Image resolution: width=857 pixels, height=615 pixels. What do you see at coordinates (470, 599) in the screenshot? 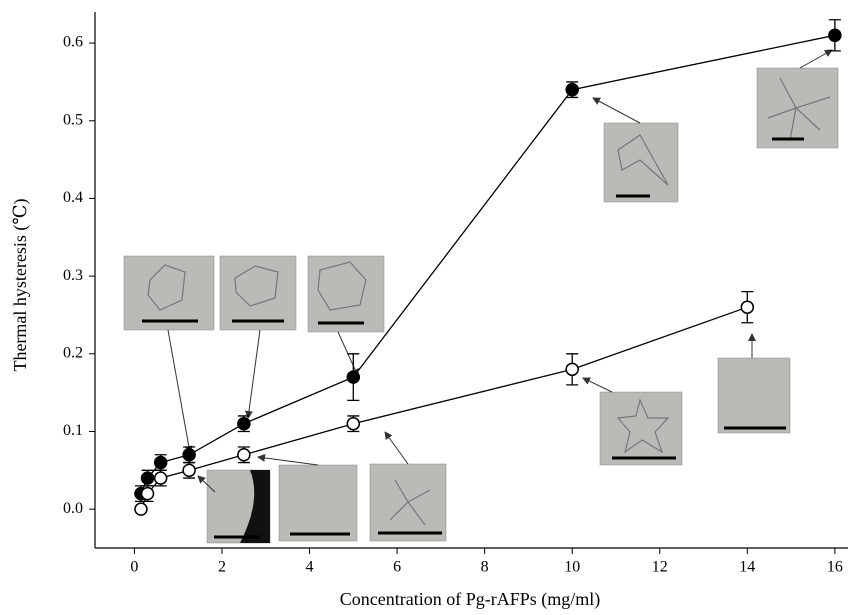
I see `x-axis-label: Concentration of Pg-rAFPs (mg/ml)` at bounding box center [470, 599].